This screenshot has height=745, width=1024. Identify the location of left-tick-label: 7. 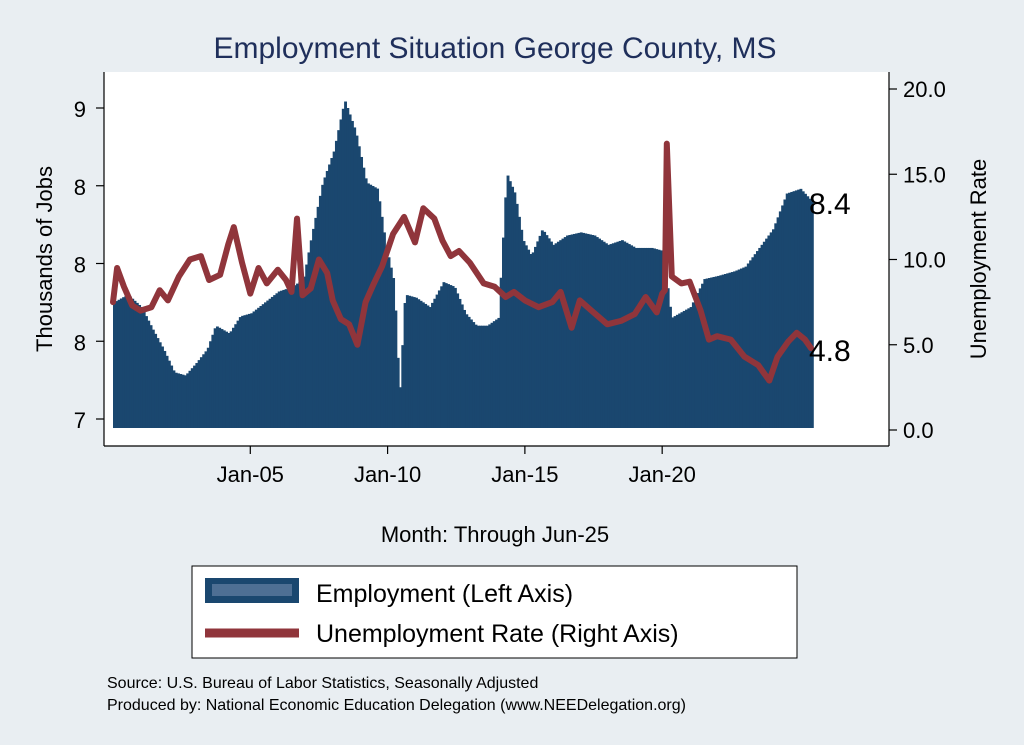
(80, 420).